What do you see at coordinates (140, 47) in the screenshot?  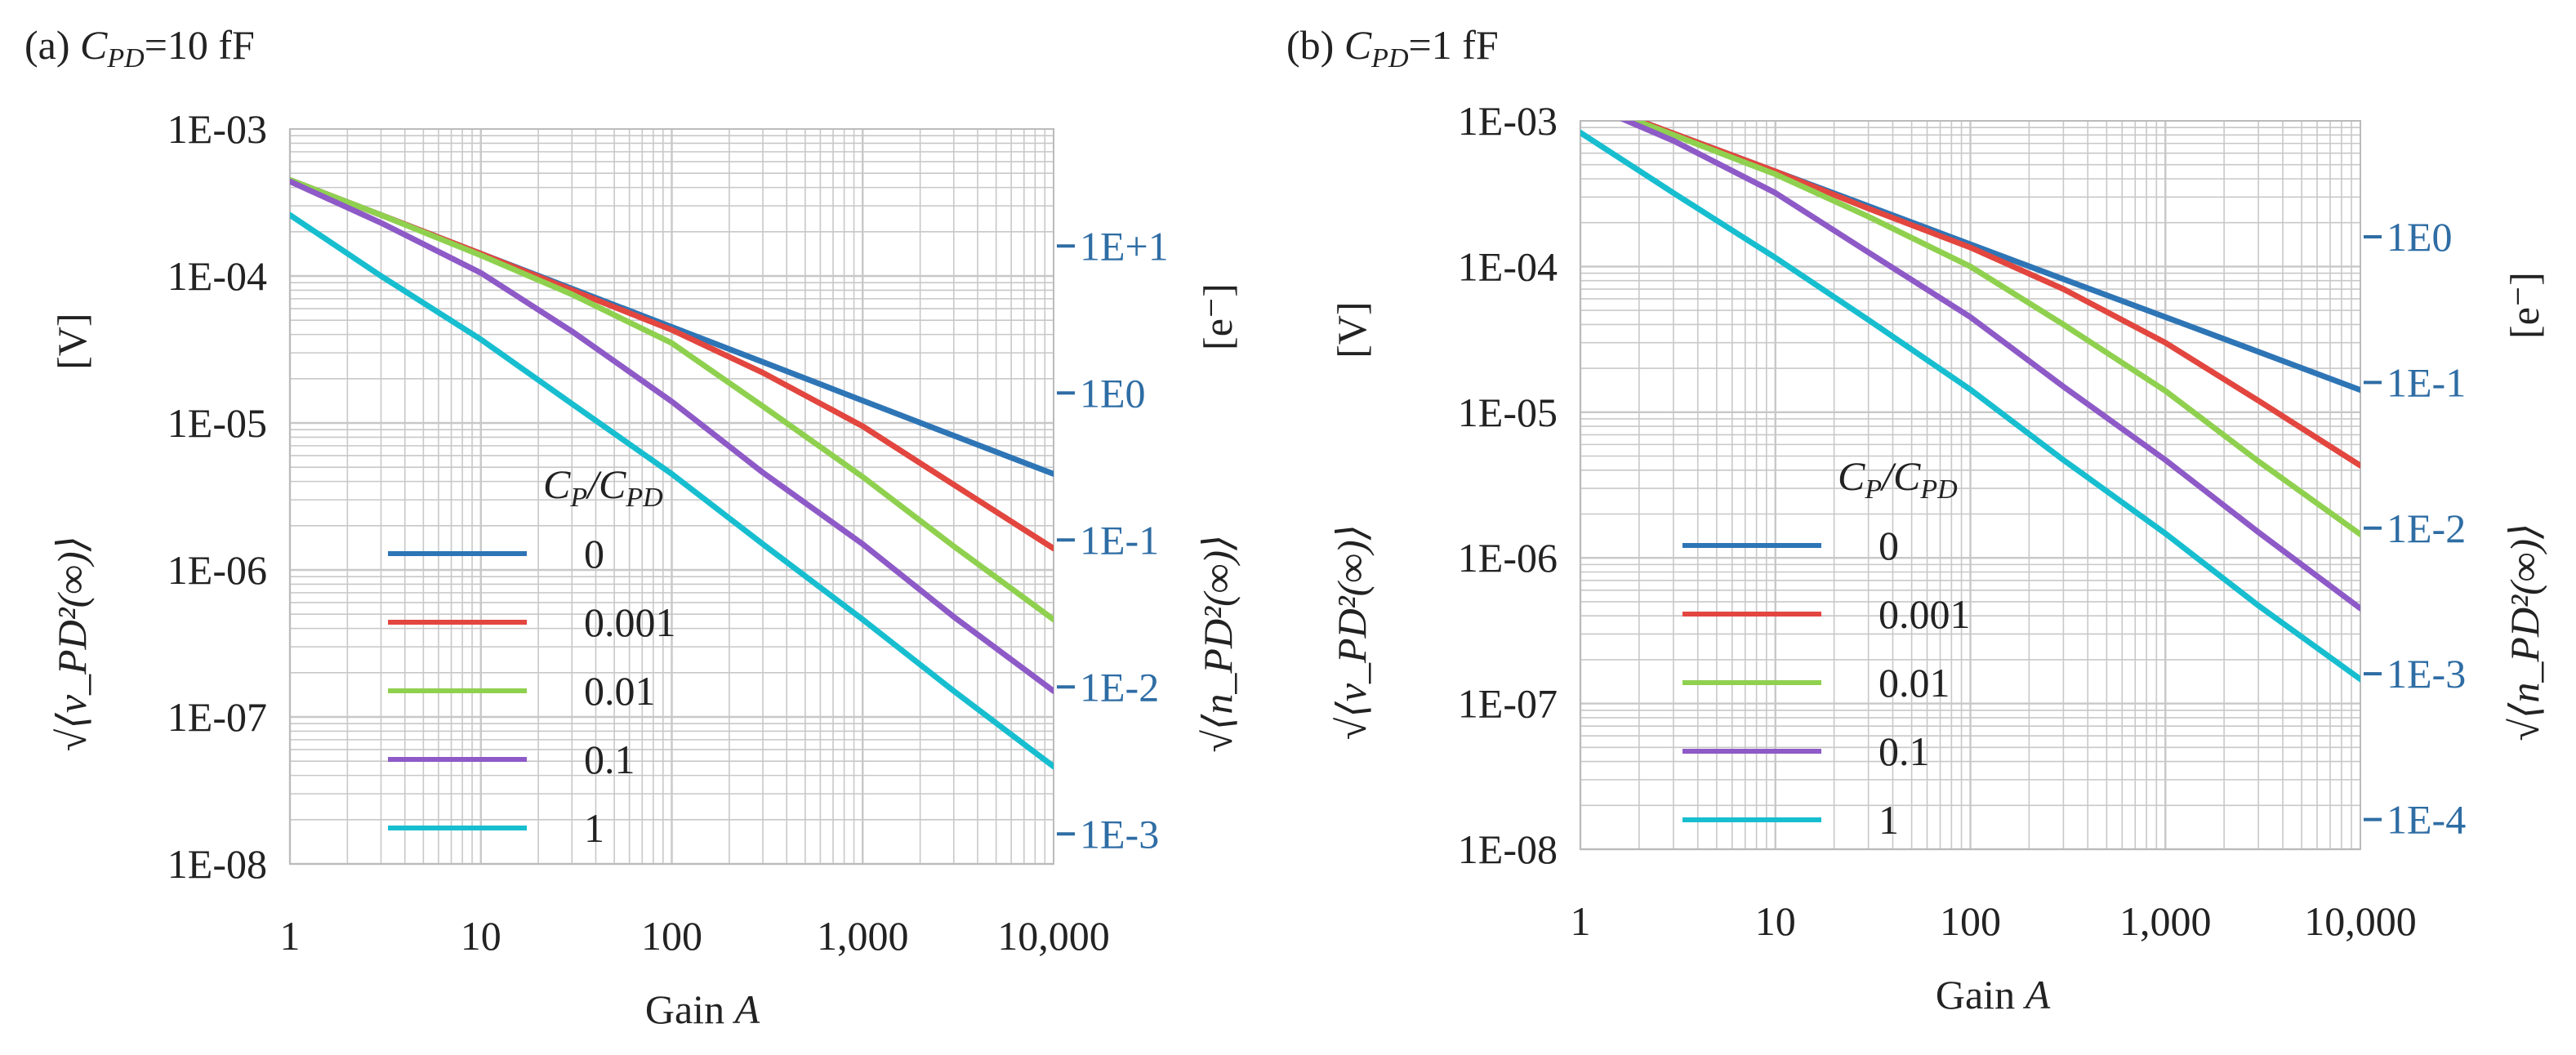 I see `panel-title: (a) CPD=10 fF` at bounding box center [140, 47].